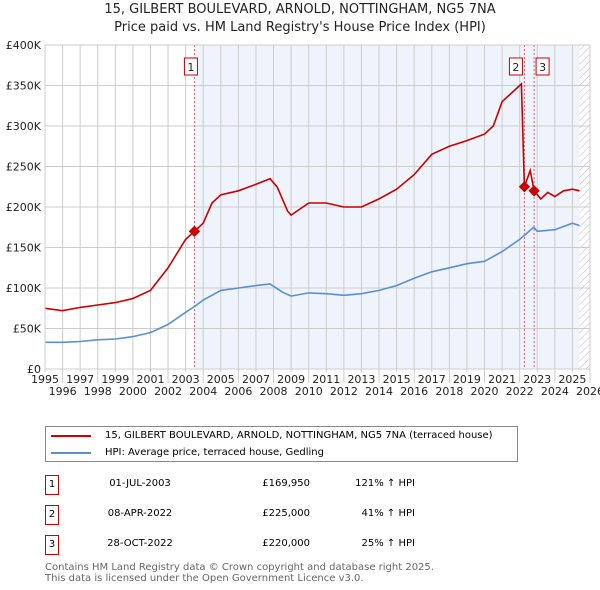 The width and height of the screenshot is (600, 590). Describe the element at coordinates (388, 543) in the screenshot. I see `hpi-change: 25% ↑ HPI` at that location.